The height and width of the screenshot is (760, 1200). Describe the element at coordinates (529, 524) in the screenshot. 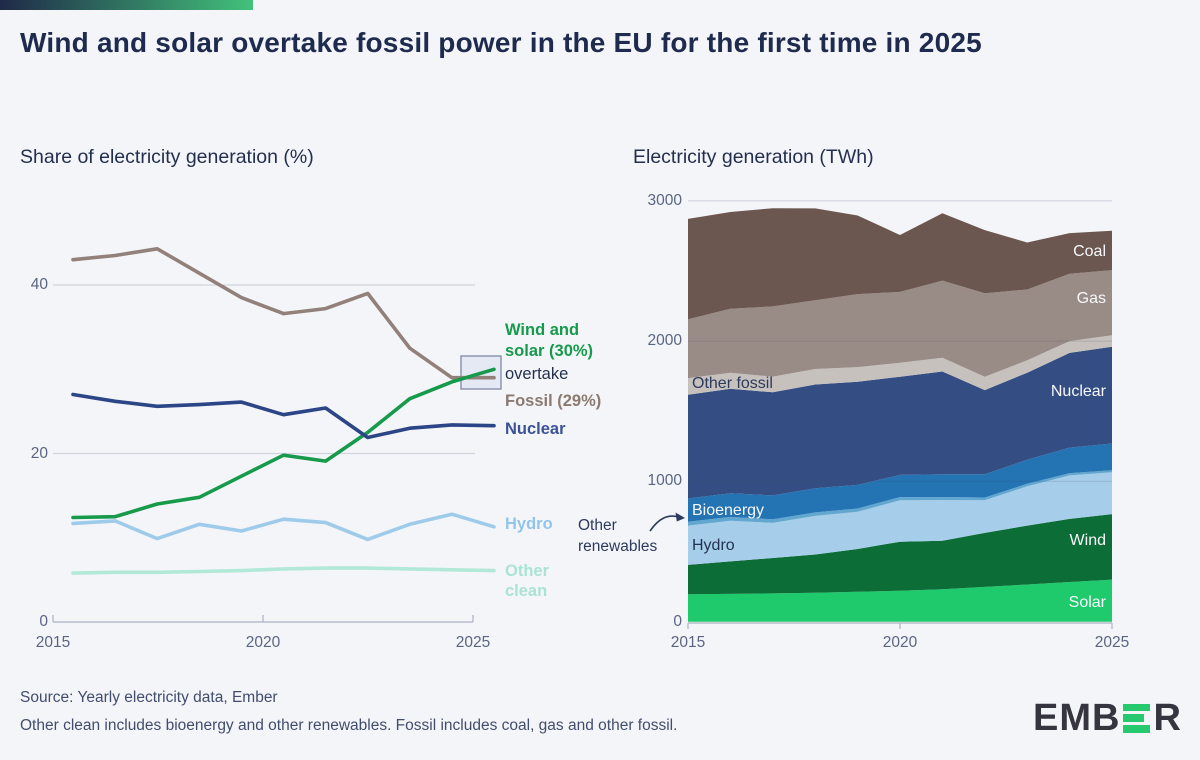

I see `annotation-hydro: Hydro` at that location.